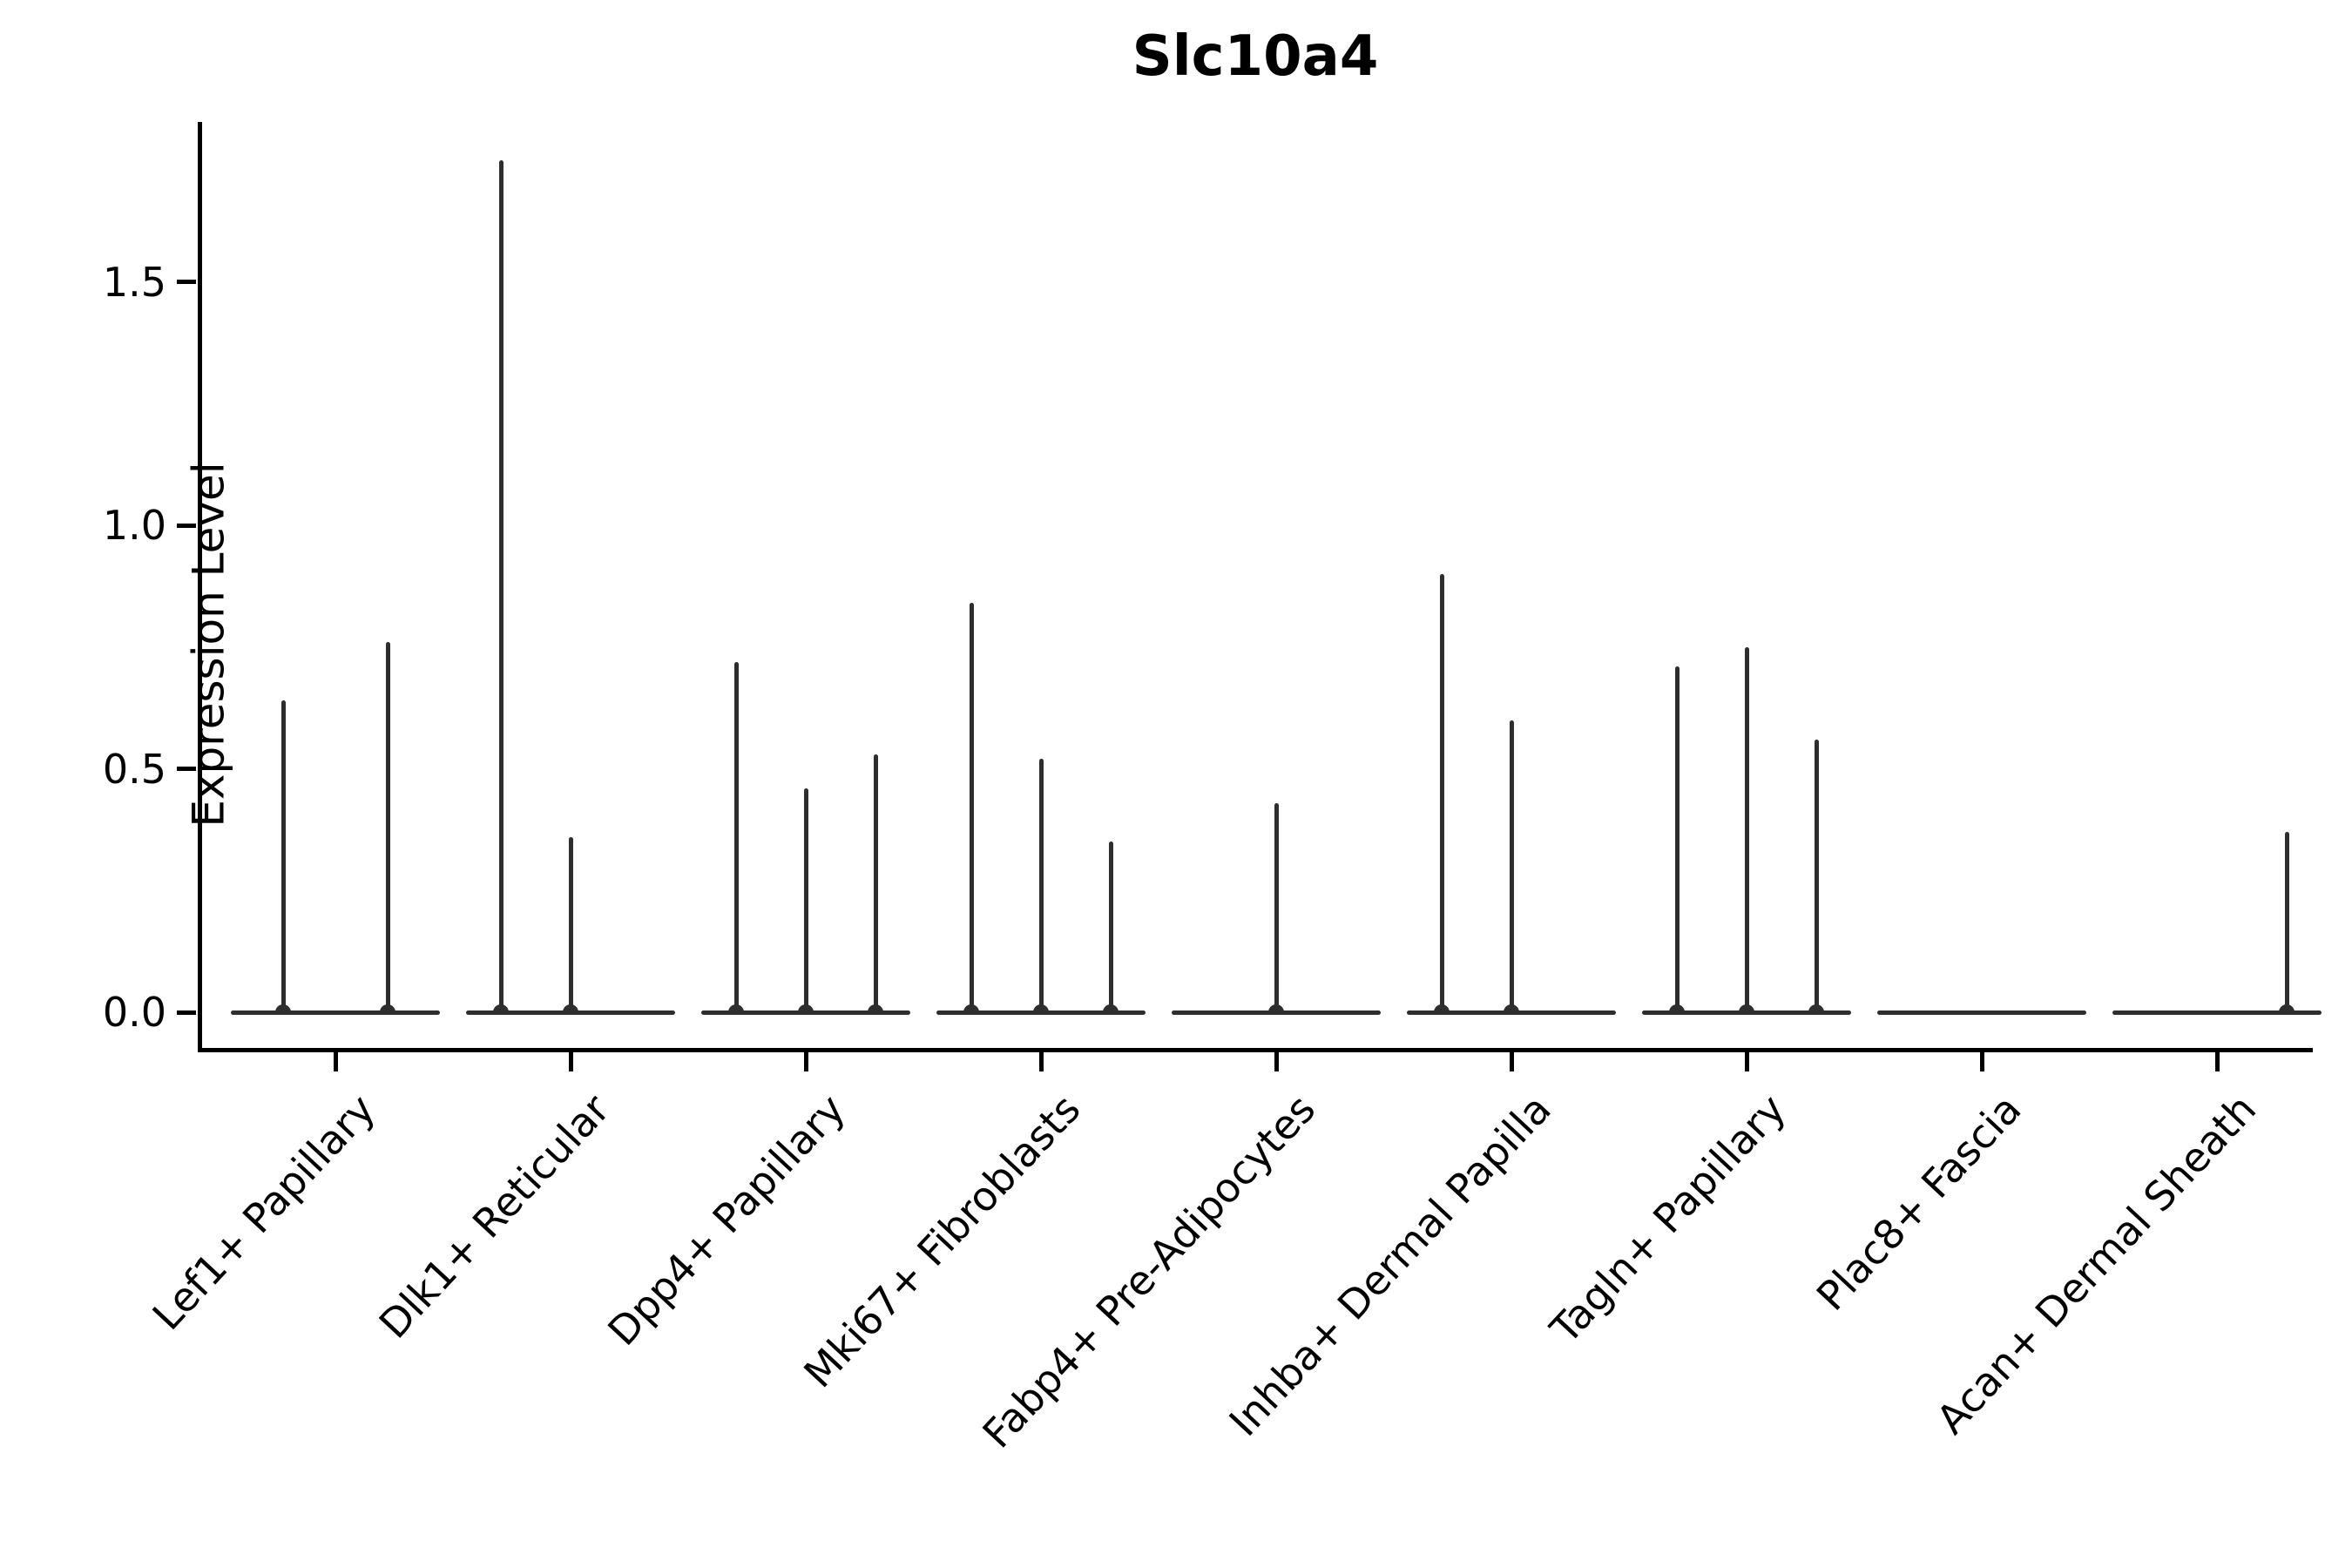 This screenshot has height=1568, width=2352. What do you see at coordinates (134, 1013) in the screenshot?
I see `y-tick-label: 0.0` at bounding box center [134, 1013].